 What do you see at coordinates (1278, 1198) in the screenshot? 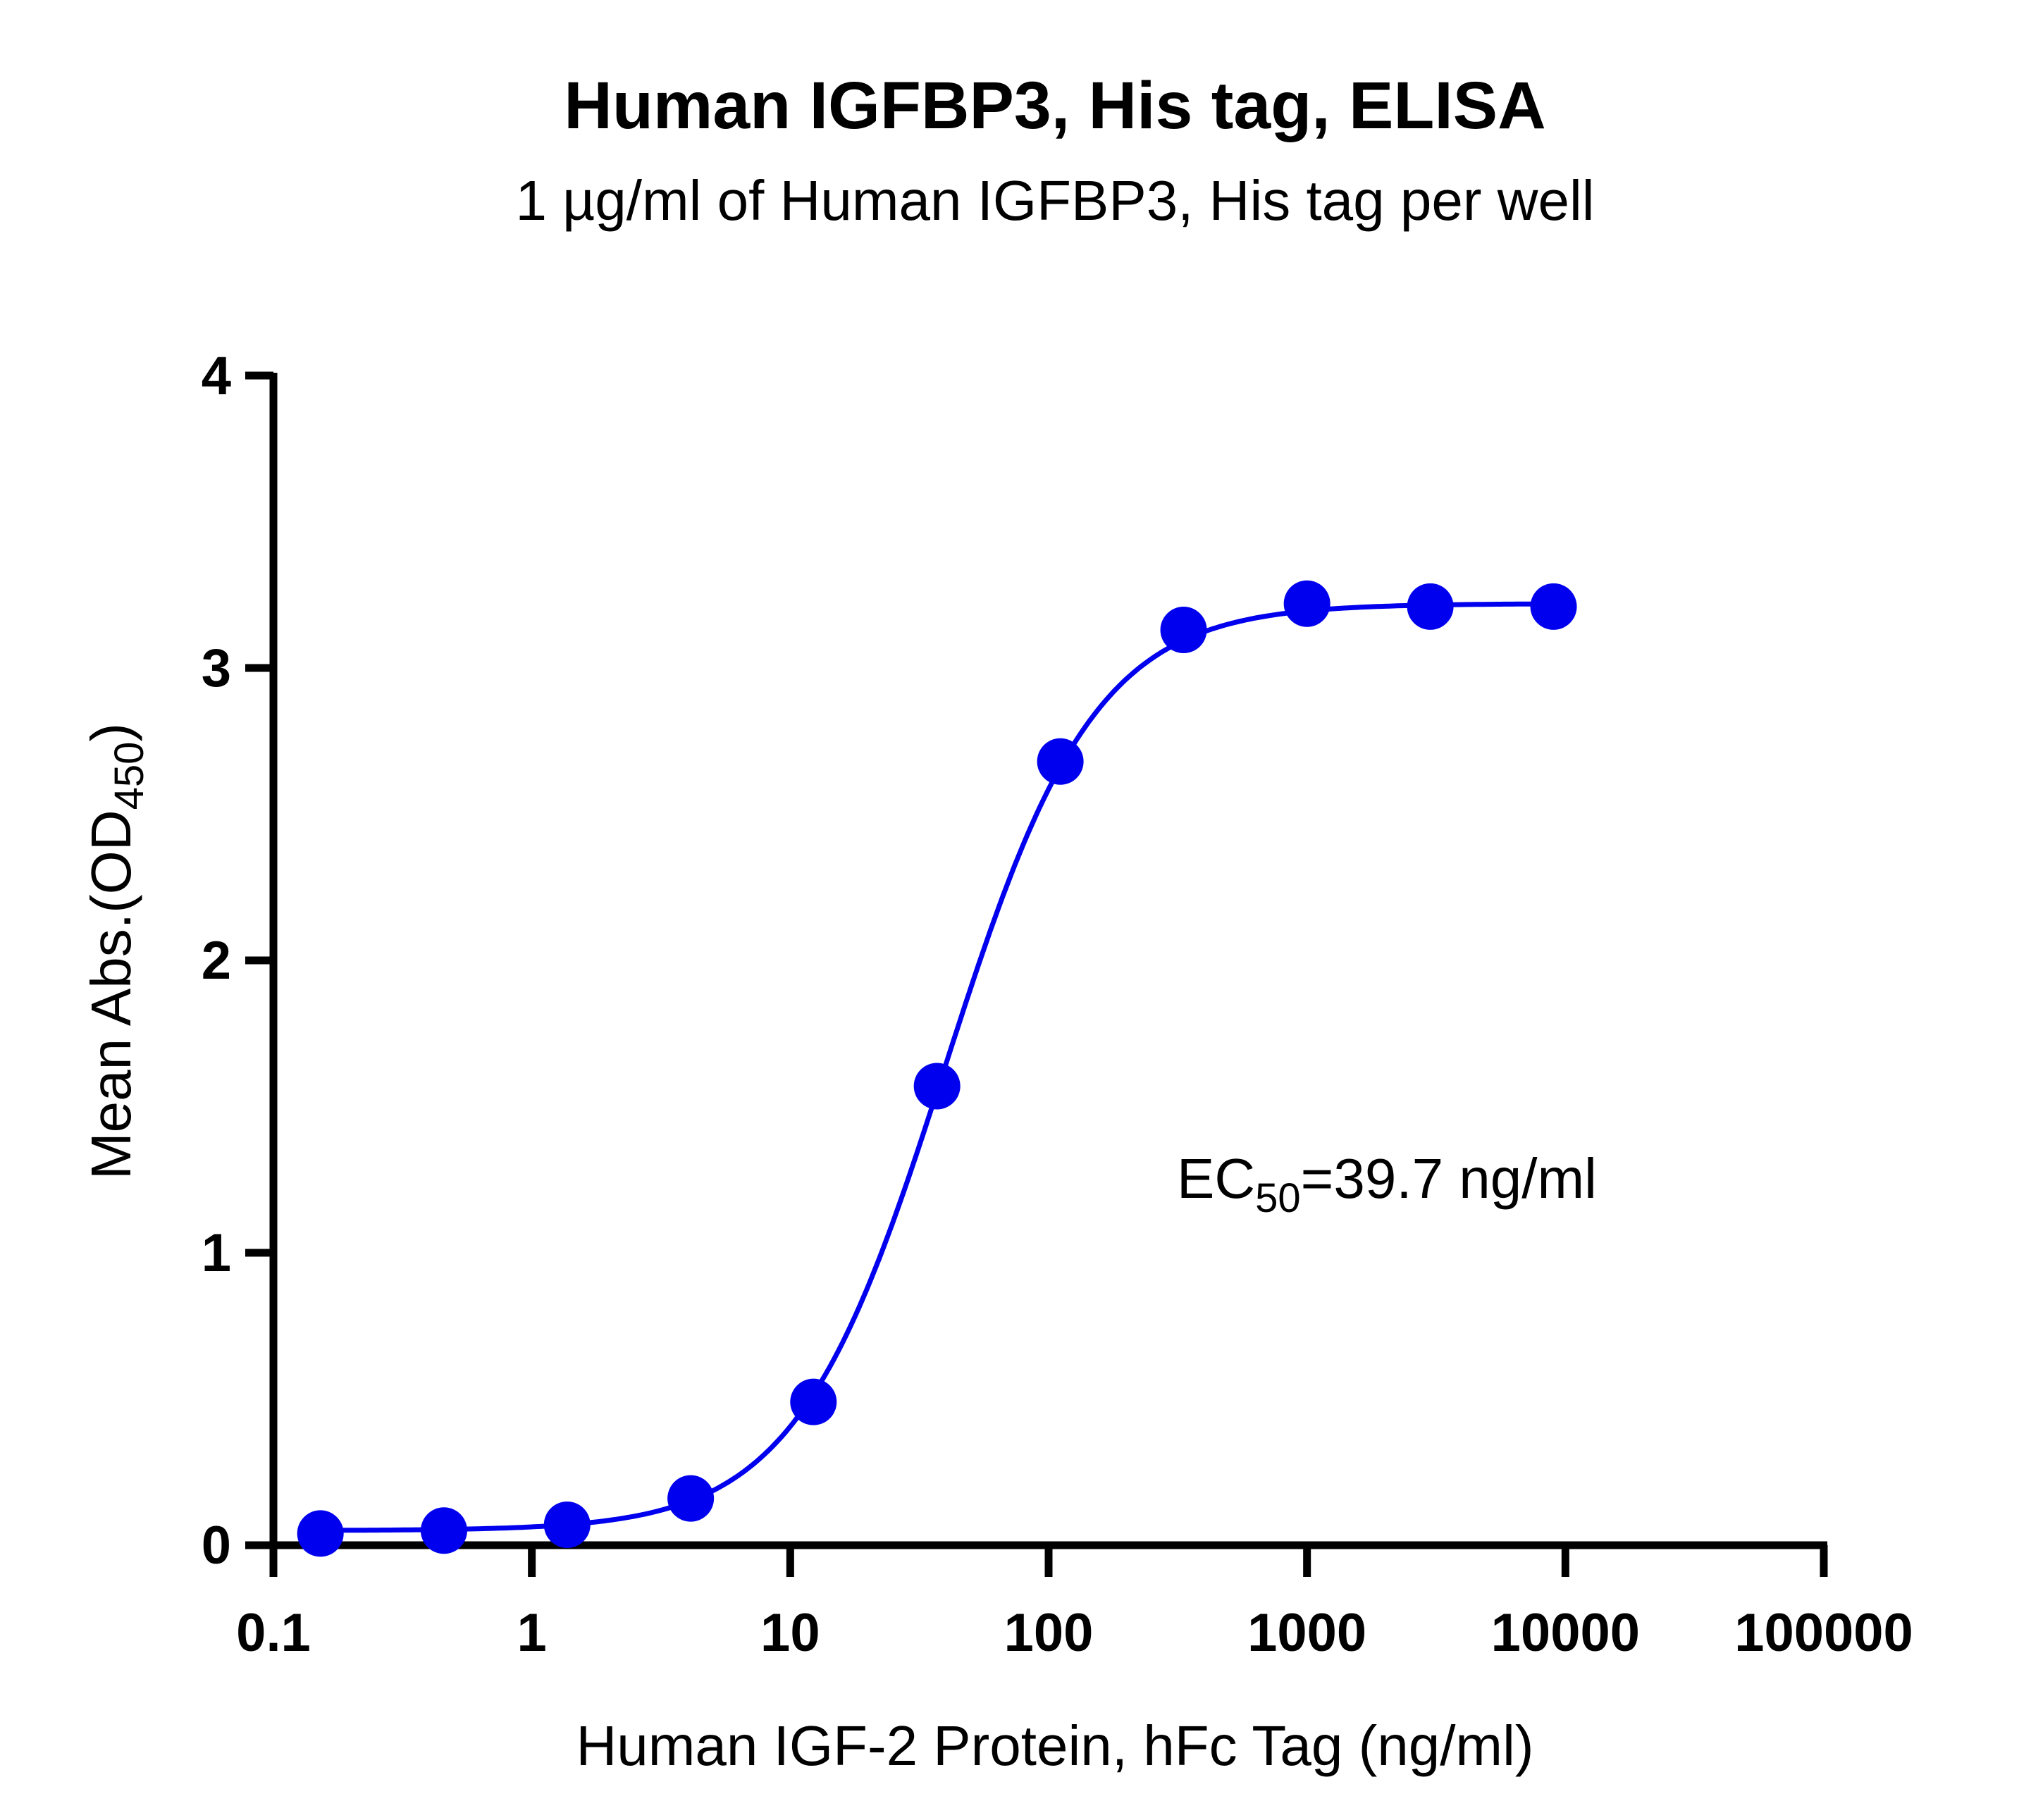
I see `ec50-annotation-sub: 50` at bounding box center [1278, 1198].